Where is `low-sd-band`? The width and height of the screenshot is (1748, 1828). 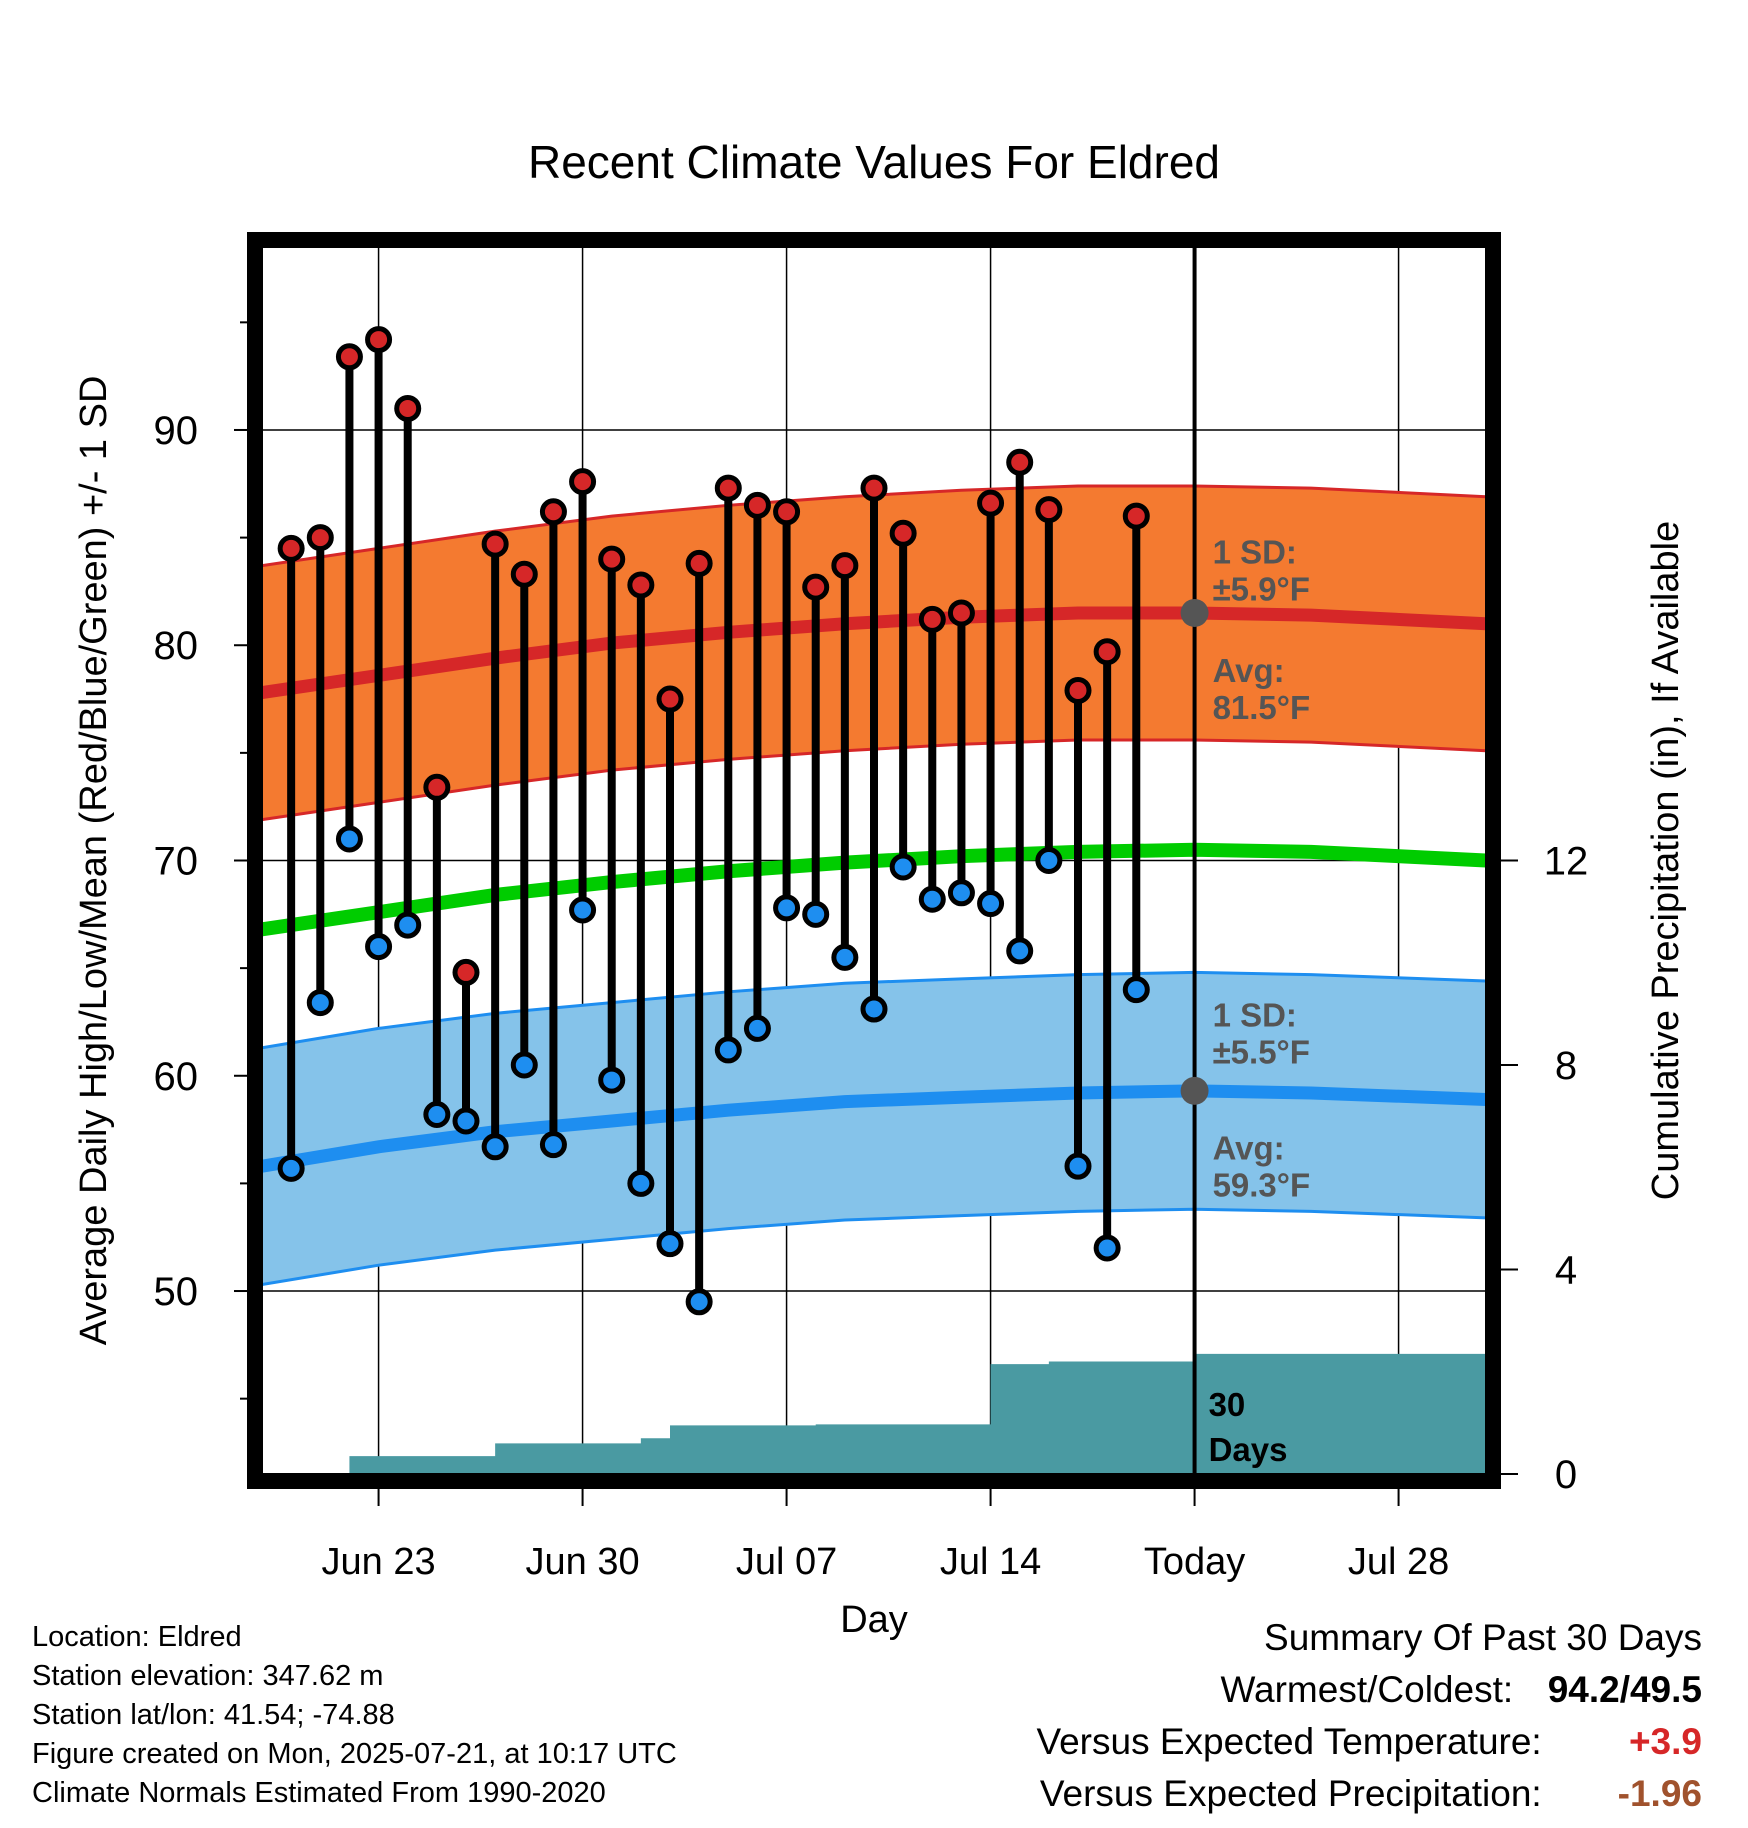
low-sd-band is located at coordinates (874, 1128).